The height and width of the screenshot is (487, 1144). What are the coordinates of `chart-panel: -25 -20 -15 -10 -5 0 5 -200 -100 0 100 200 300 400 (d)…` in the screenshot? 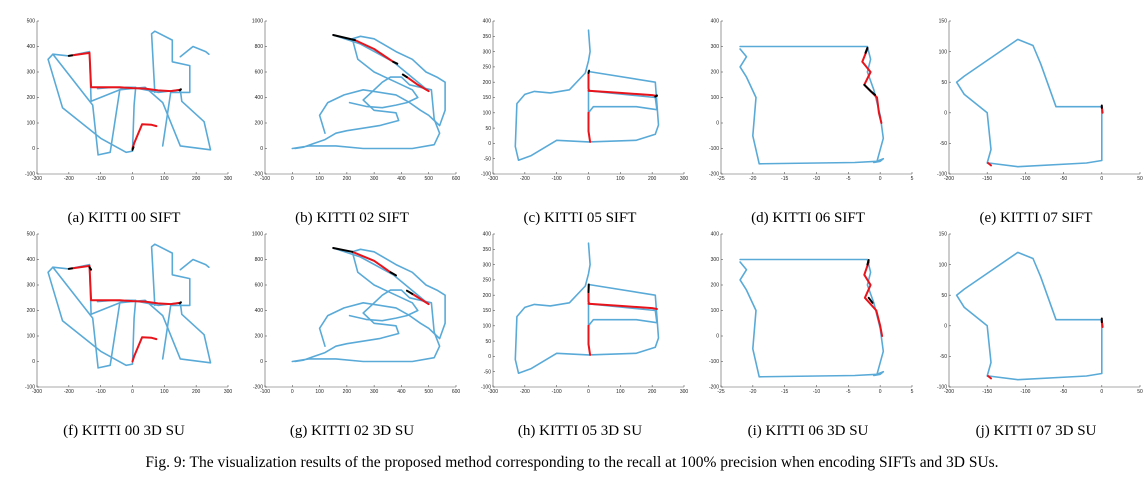 It's located at (808, 119).